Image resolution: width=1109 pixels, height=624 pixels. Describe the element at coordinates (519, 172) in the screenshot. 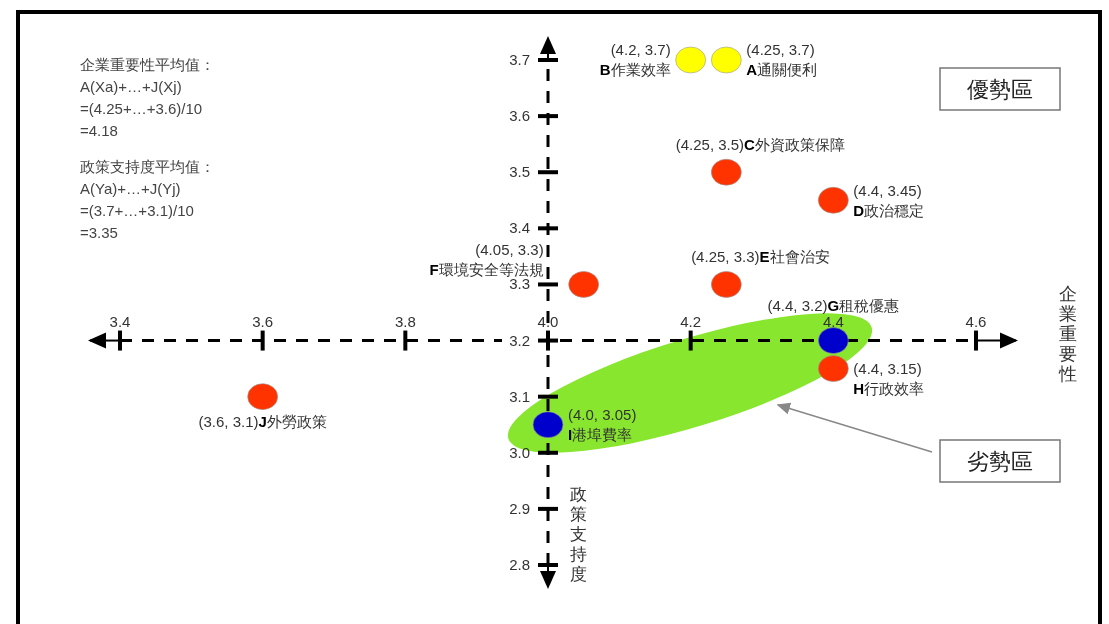

I see `y-tick-label: 3.5` at that location.